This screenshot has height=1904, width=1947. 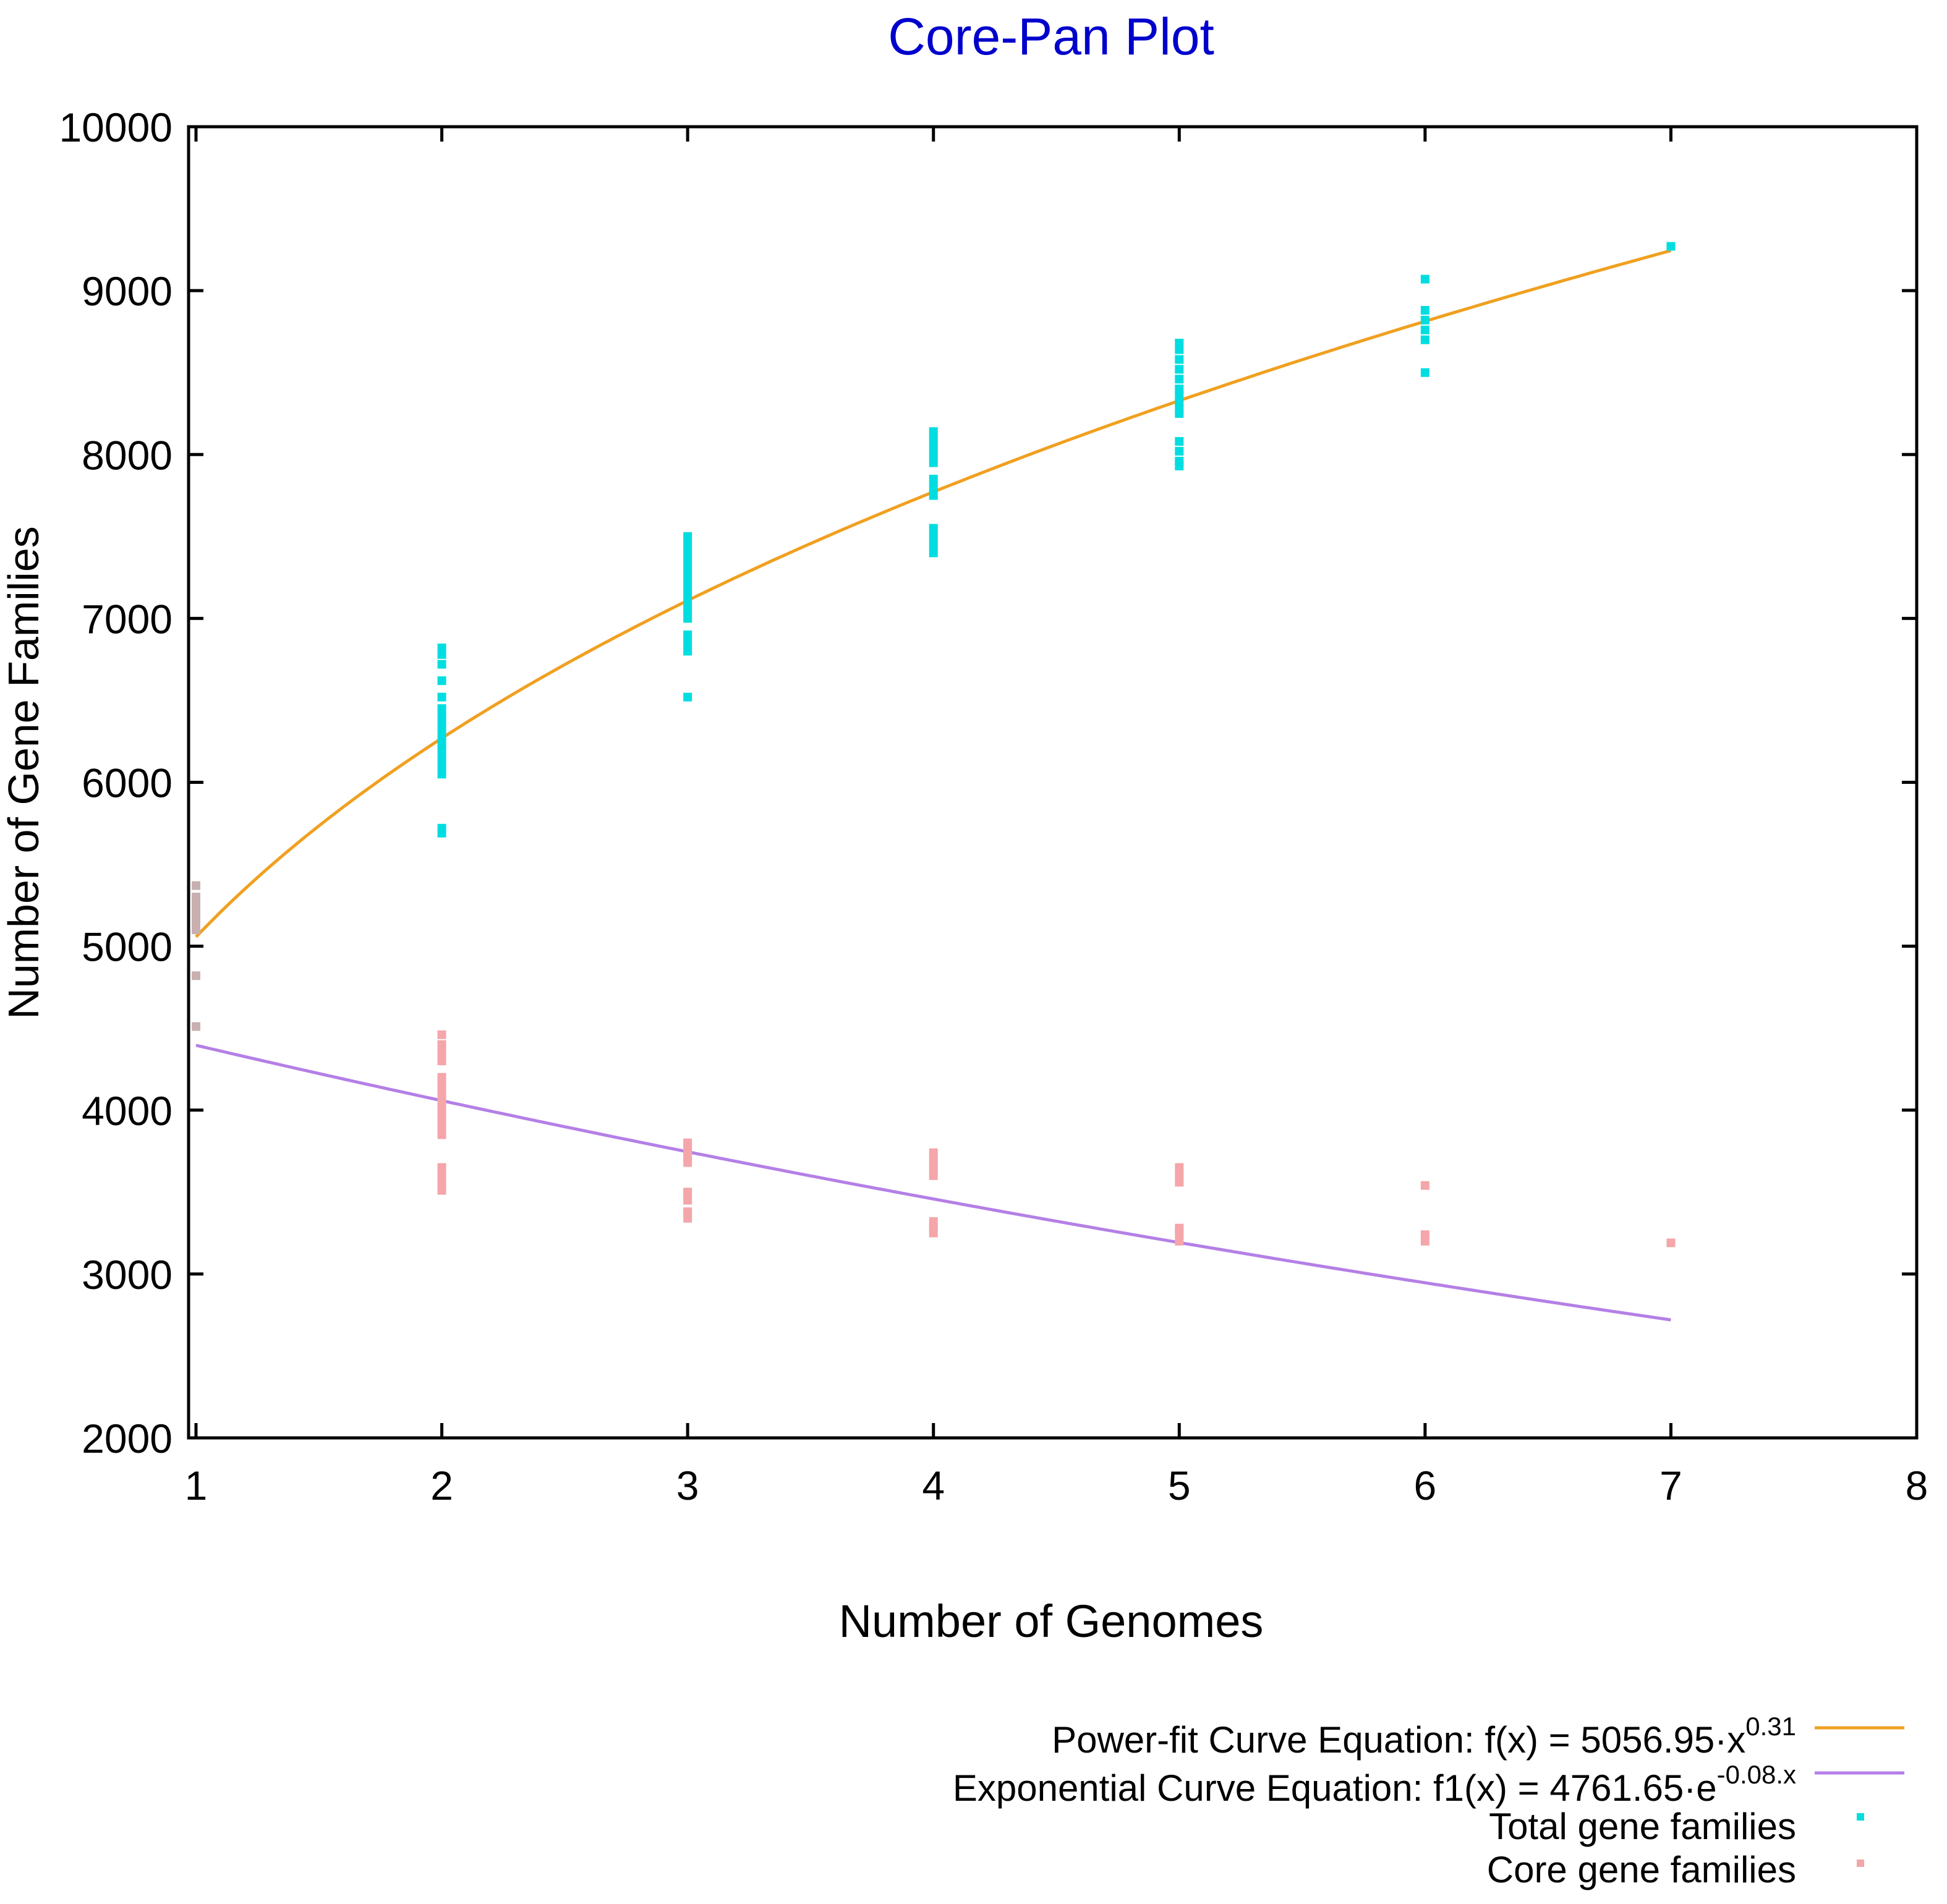 What do you see at coordinates (127, 1275) in the screenshot?
I see `y-tick-label: 3000` at bounding box center [127, 1275].